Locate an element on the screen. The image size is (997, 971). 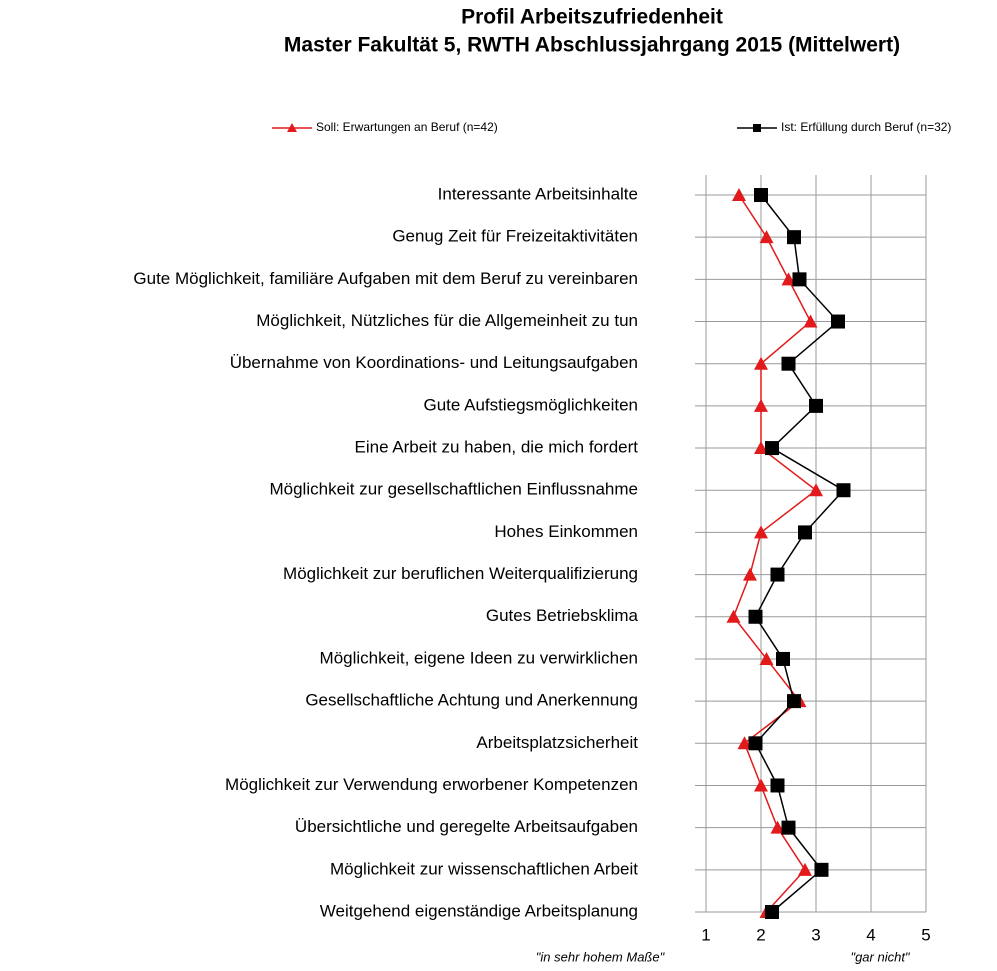
y-tick-label: Gutes Betriebsklima is located at coordinates (562, 615).